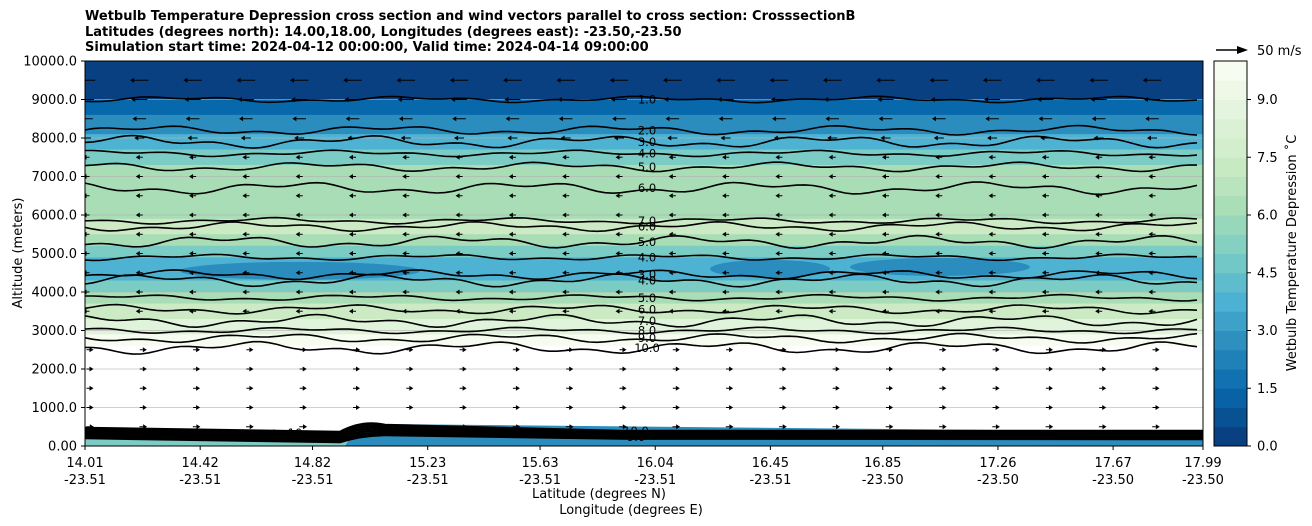 The height and width of the screenshot is (526, 1312). I want to click on y-tick-label: 2000.0, so click(55, 370).